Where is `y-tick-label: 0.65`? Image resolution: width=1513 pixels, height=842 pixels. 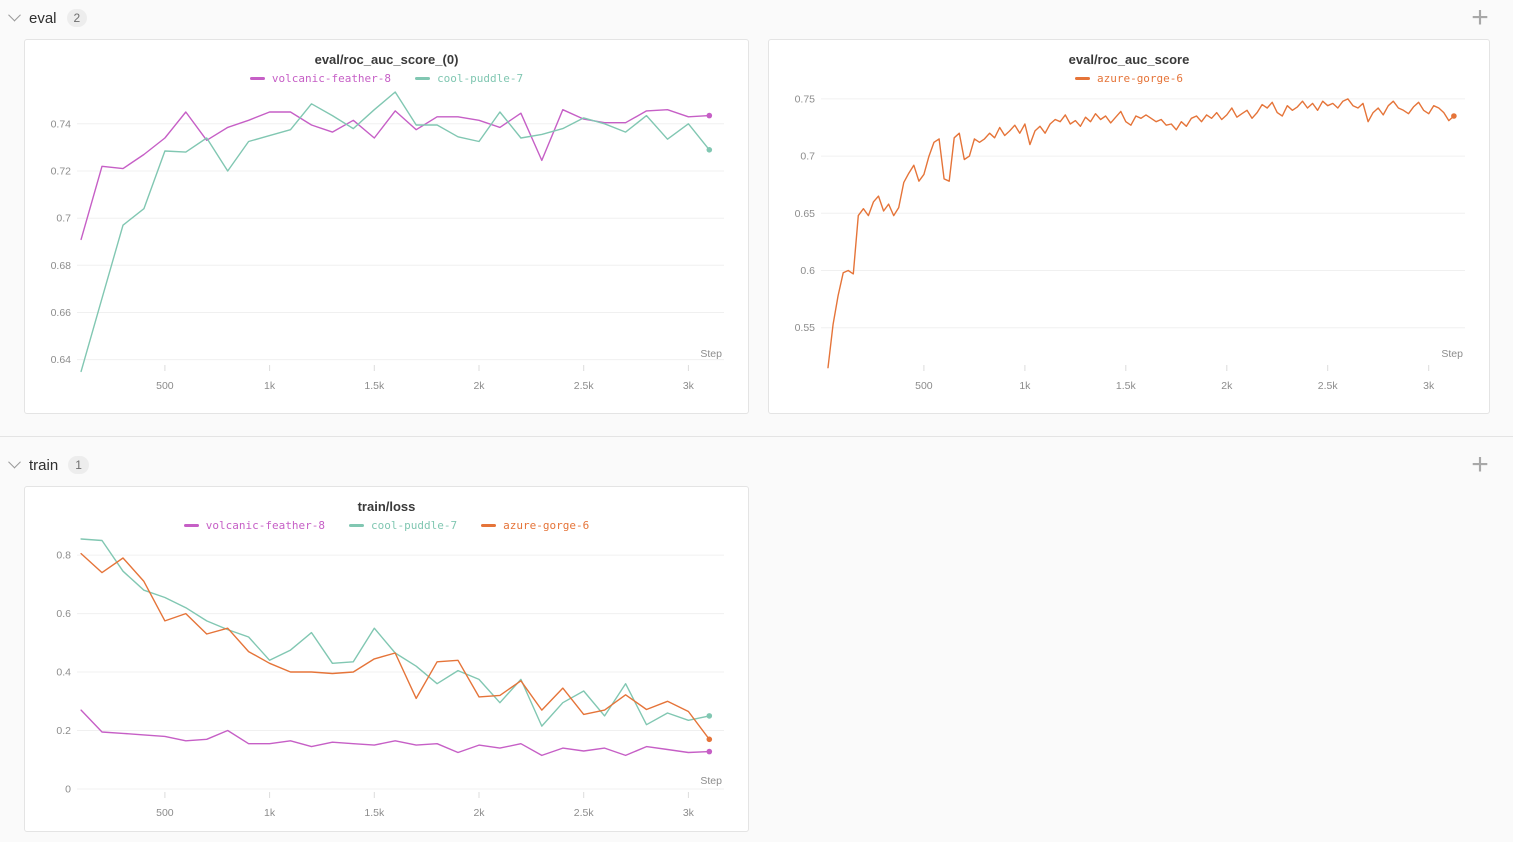 y-tick-label: 0.65 is located at coordinates (805, 214).